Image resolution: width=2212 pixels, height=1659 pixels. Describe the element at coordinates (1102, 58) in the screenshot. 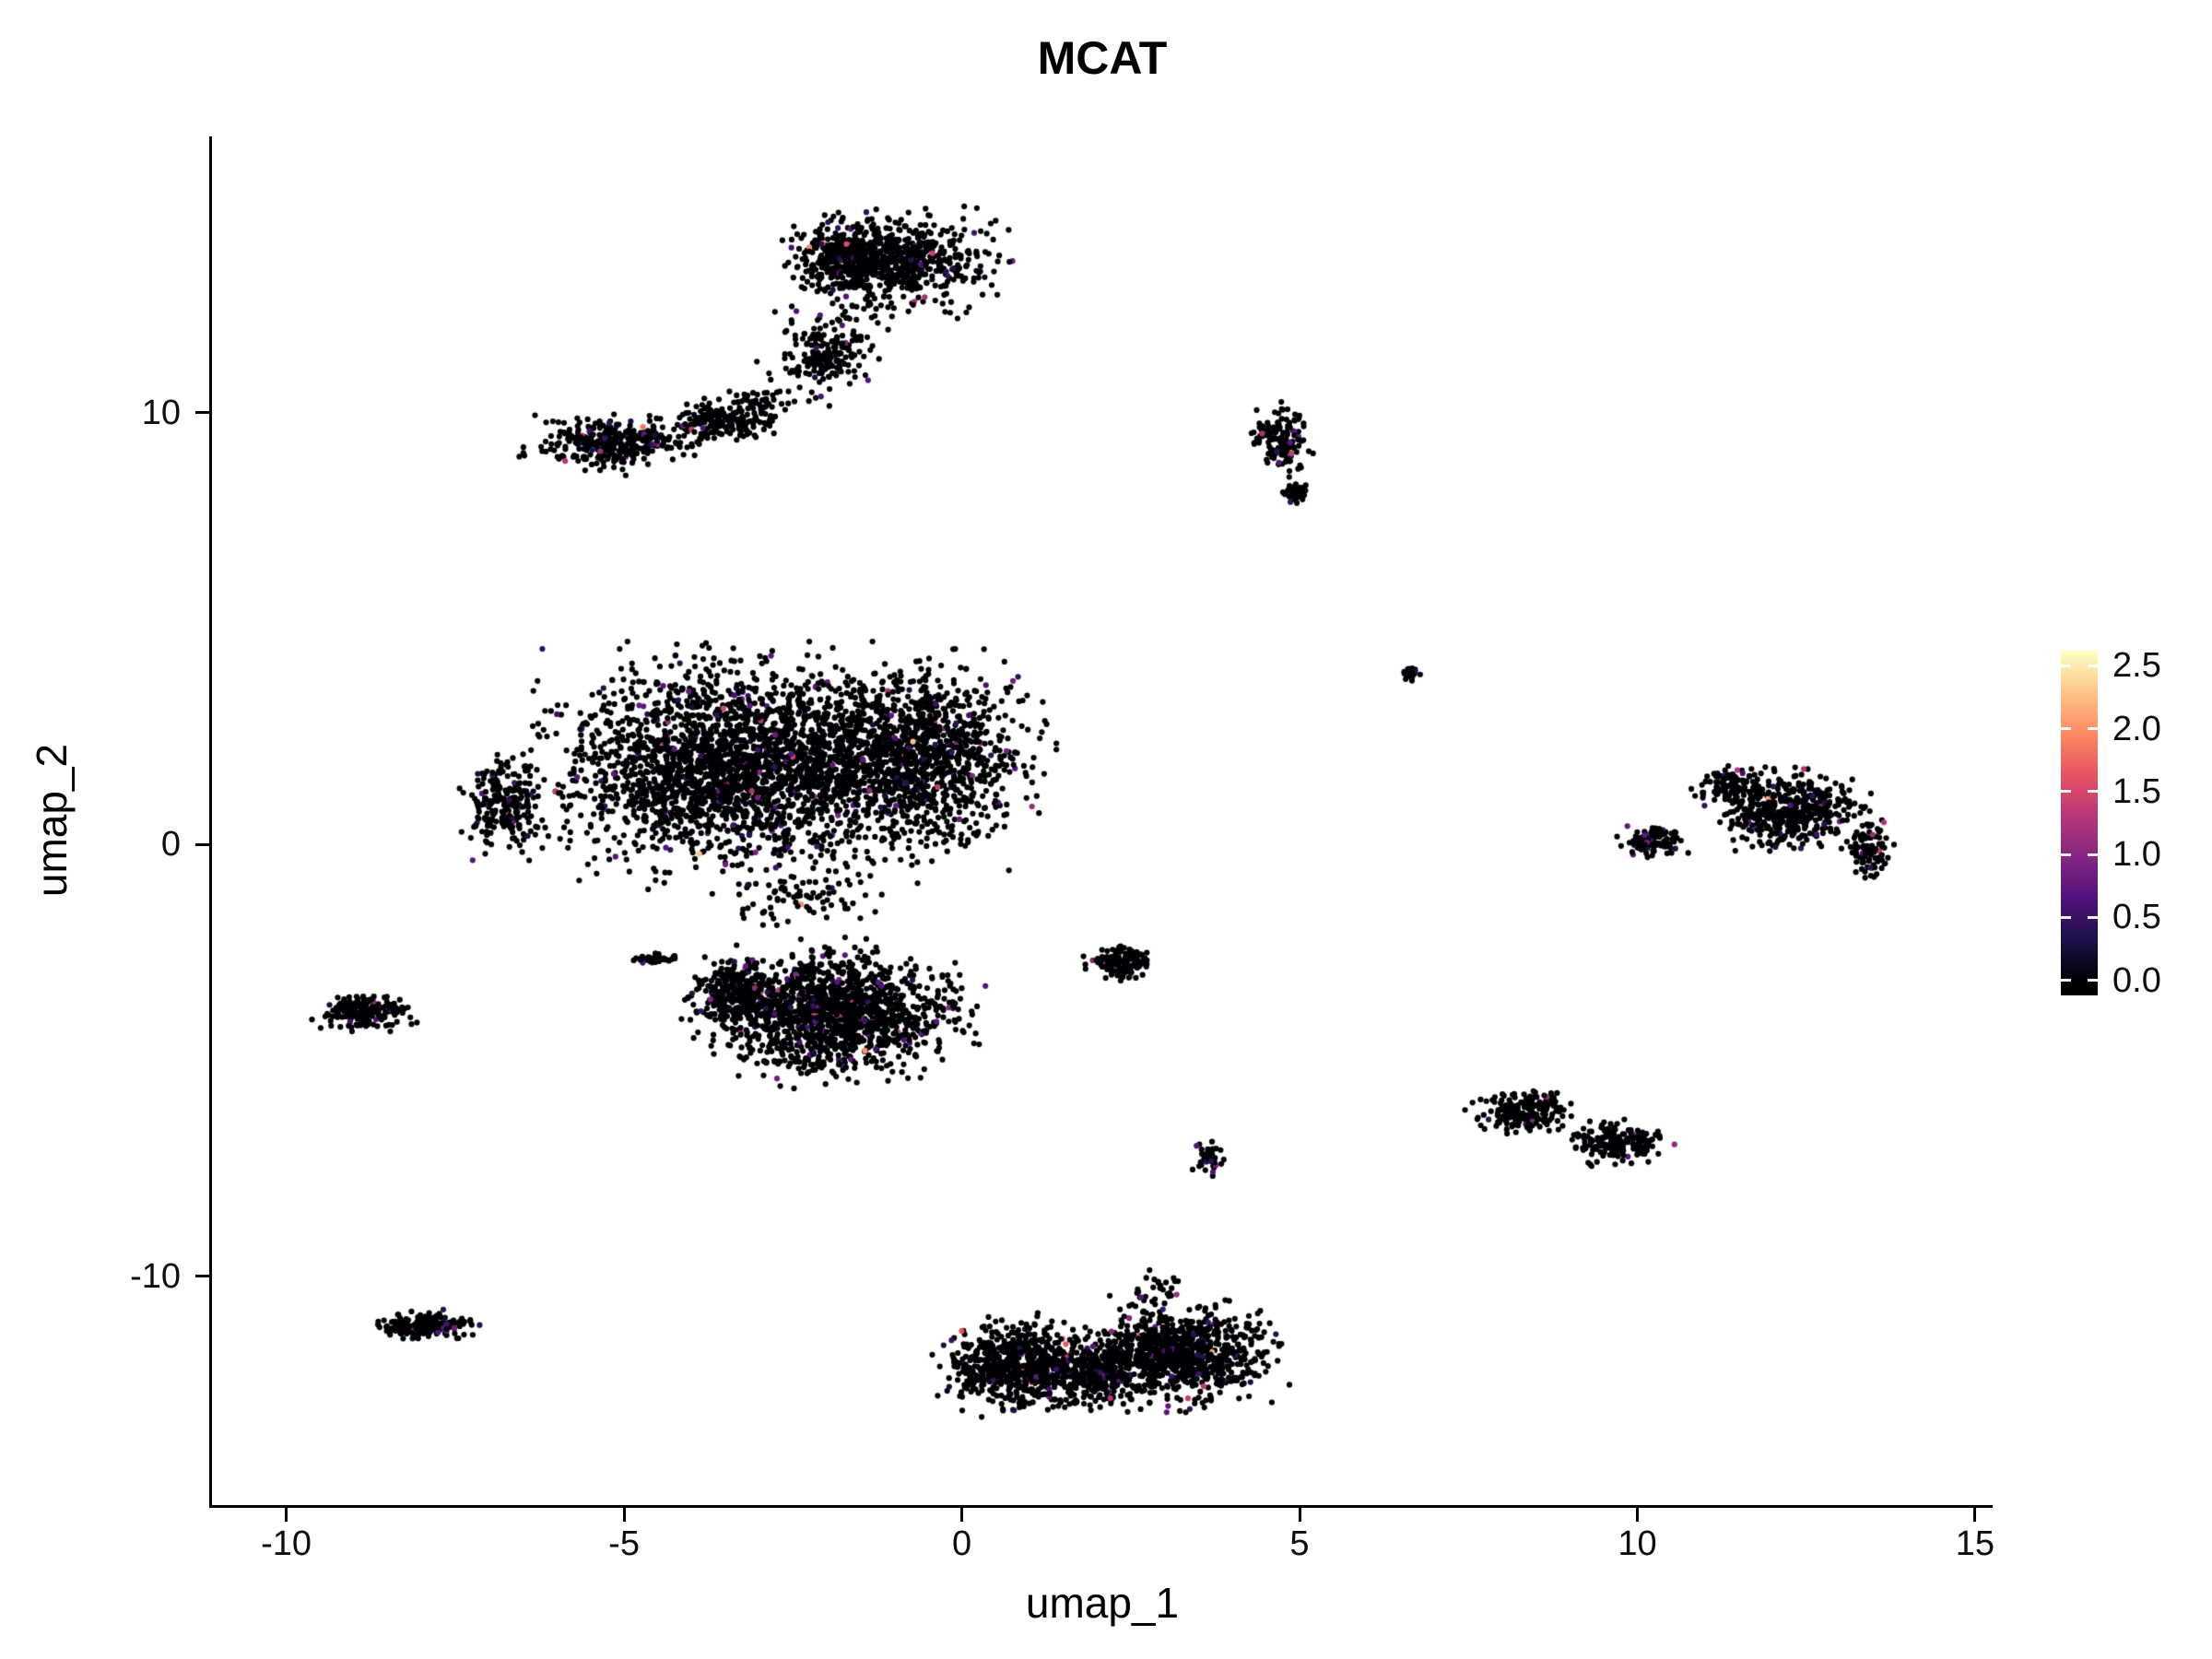

I see `plot-title: MCAT` at that location.